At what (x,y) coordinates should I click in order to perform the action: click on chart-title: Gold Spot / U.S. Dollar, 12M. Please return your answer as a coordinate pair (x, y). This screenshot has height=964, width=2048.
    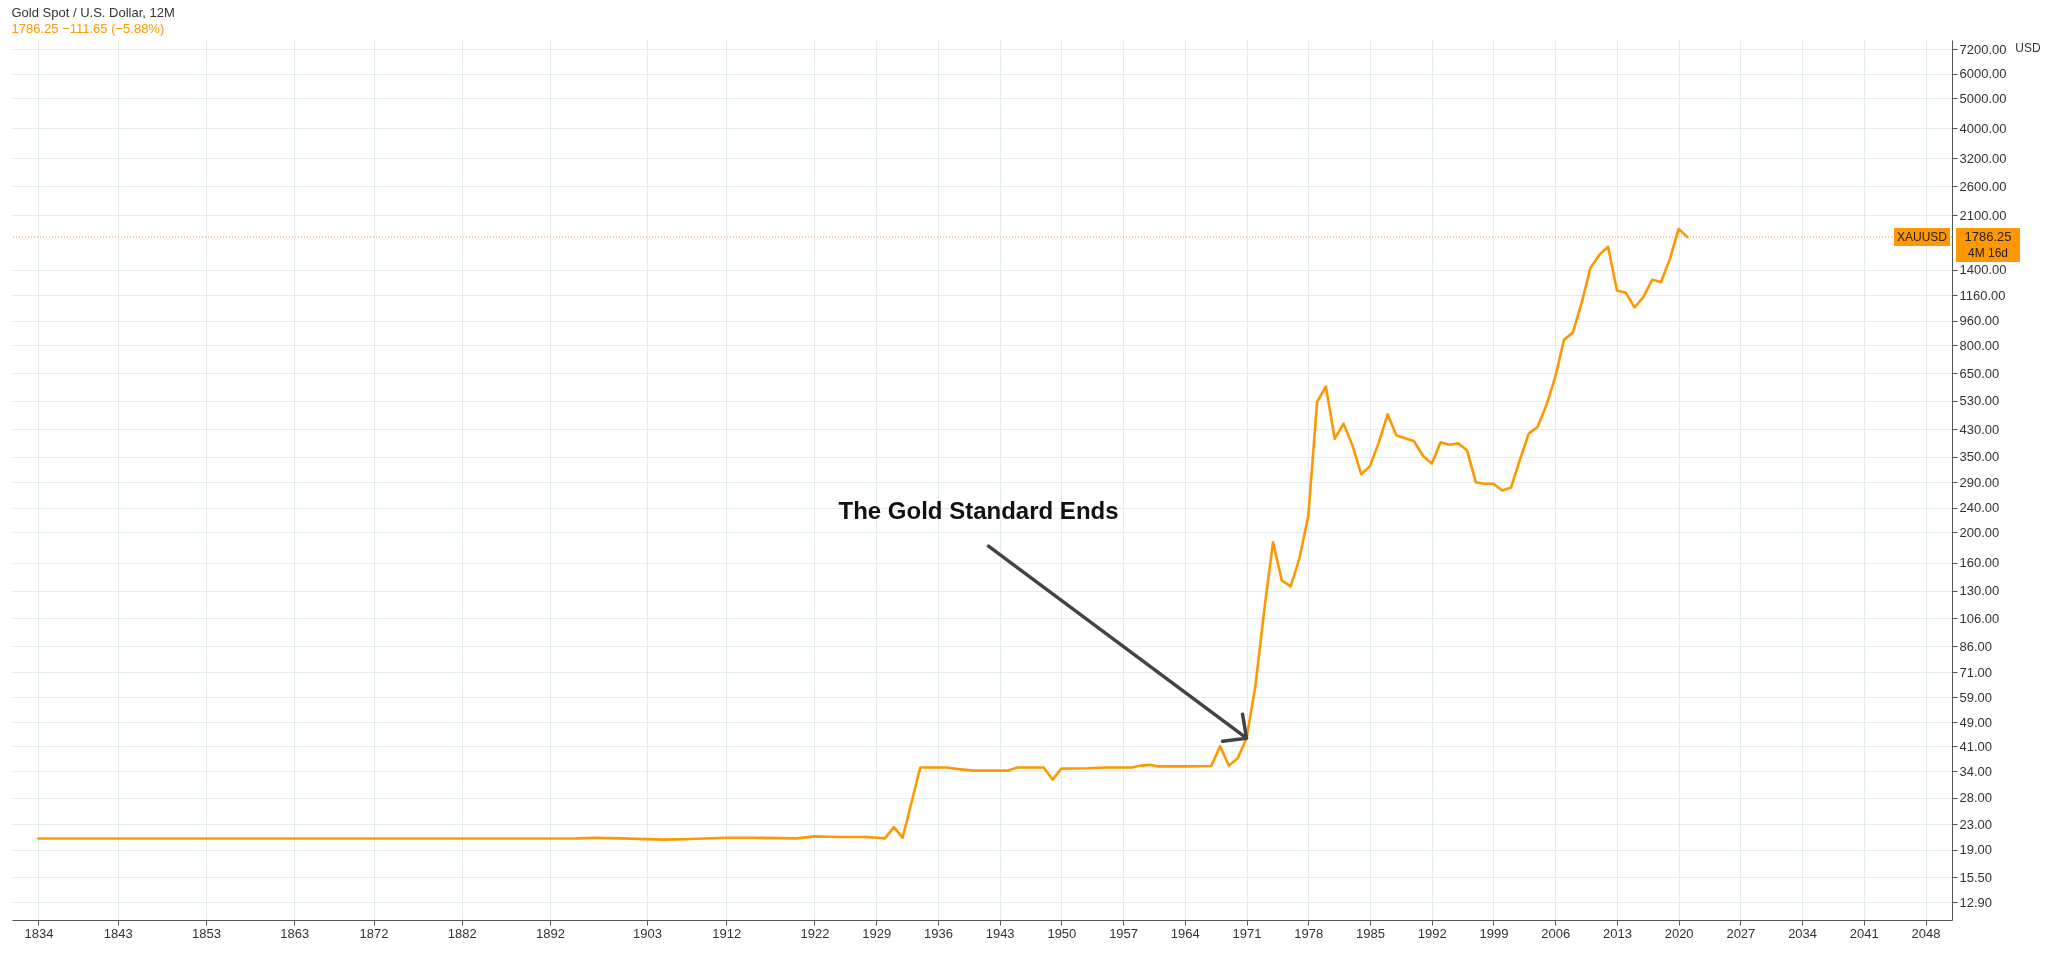
    Looking at the image, I should click on (93, 12).